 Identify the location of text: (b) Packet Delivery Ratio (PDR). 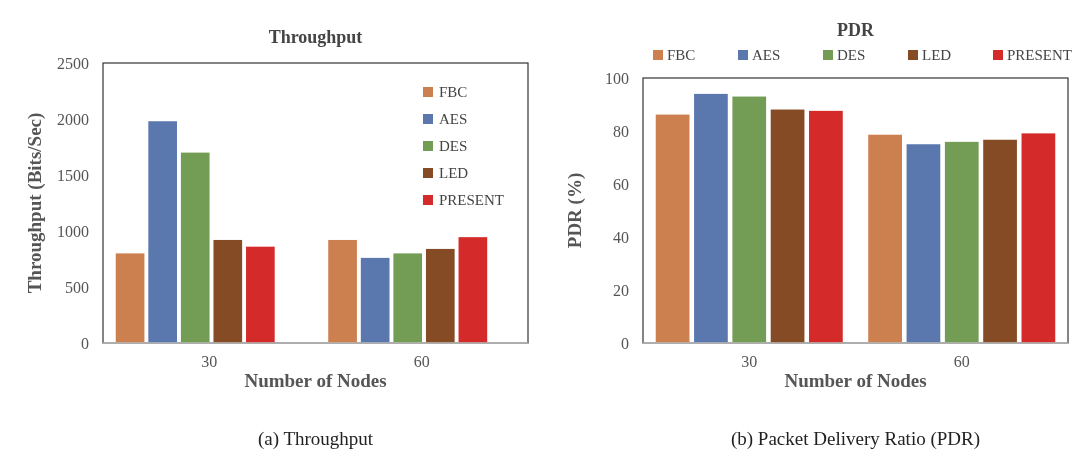
(855, 439).